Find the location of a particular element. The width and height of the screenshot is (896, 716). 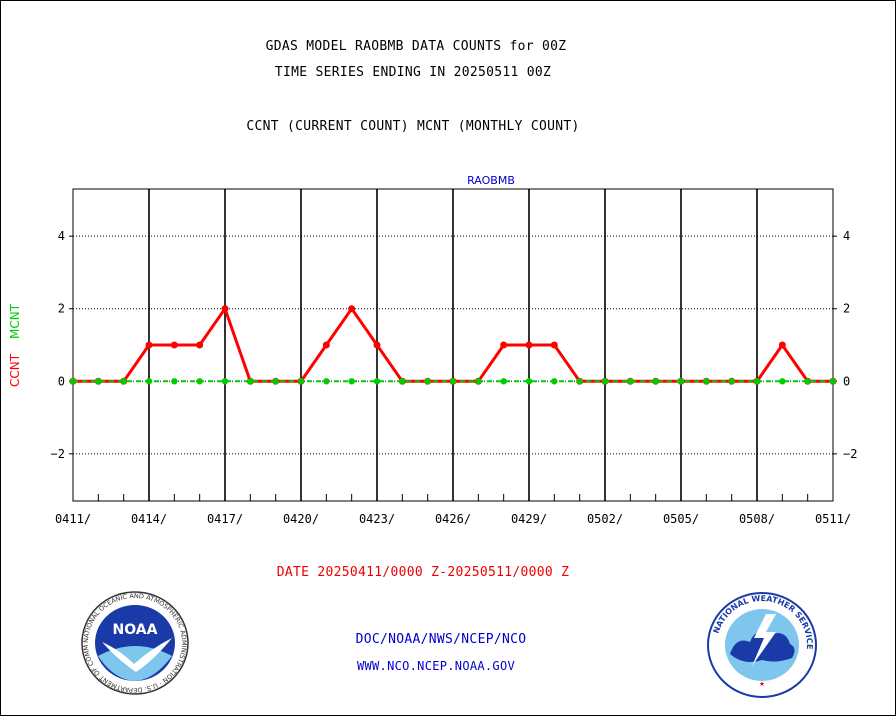

y-axis-label-mcnt: MCNT is located at coordinates (15, 321).